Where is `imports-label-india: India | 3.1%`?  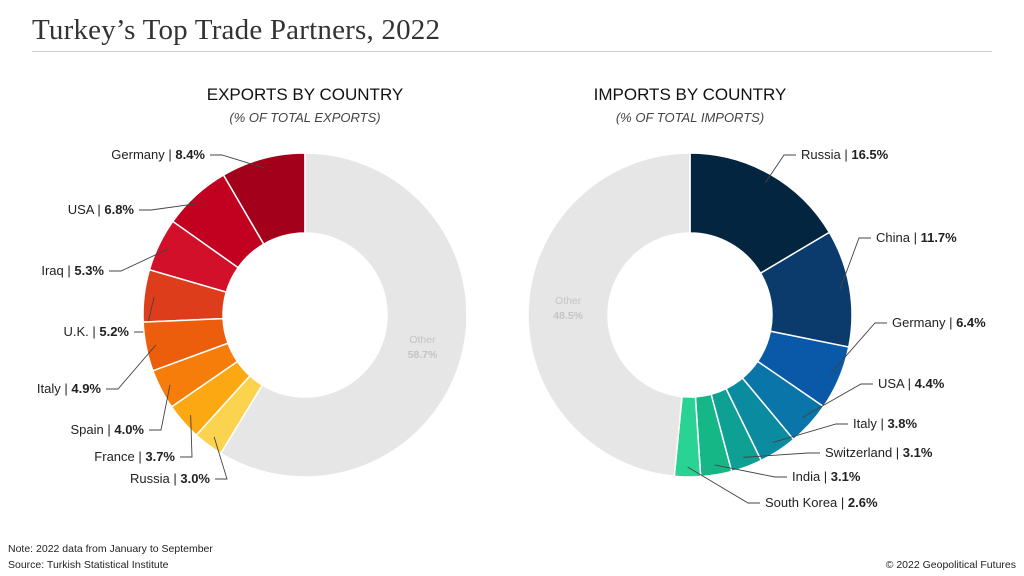
imports-label-india: India | 3.1% is located at coordinates (826, 476).